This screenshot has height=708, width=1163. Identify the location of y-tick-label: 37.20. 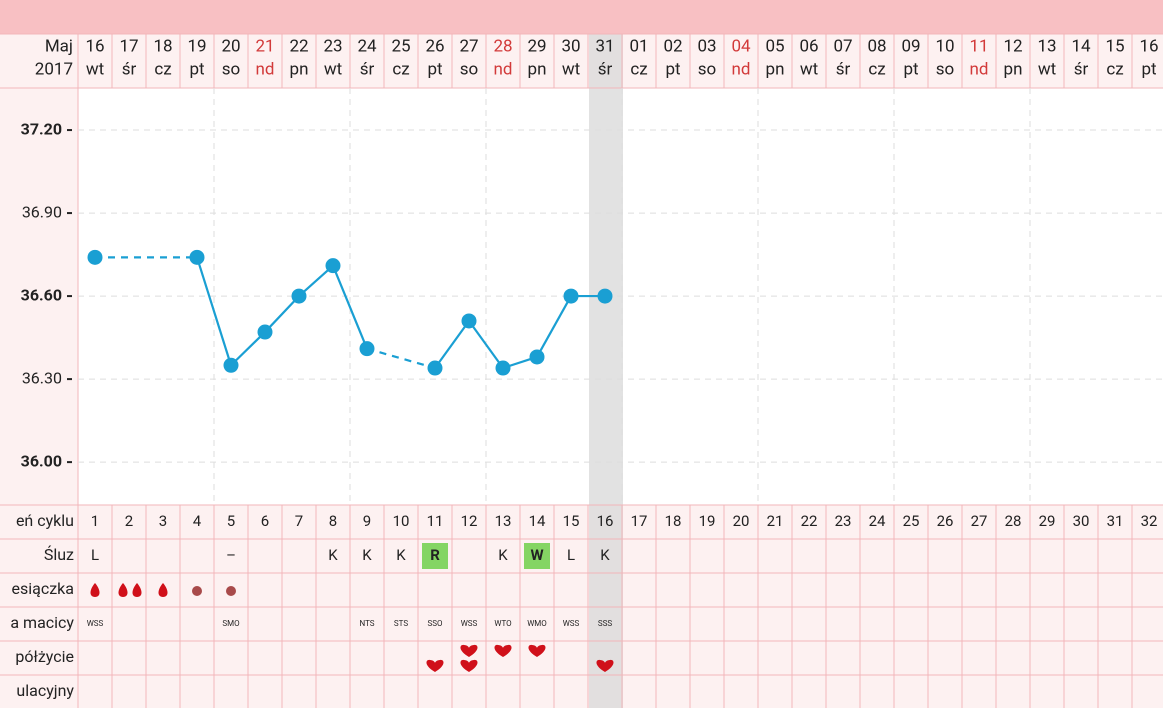
(41, 128).